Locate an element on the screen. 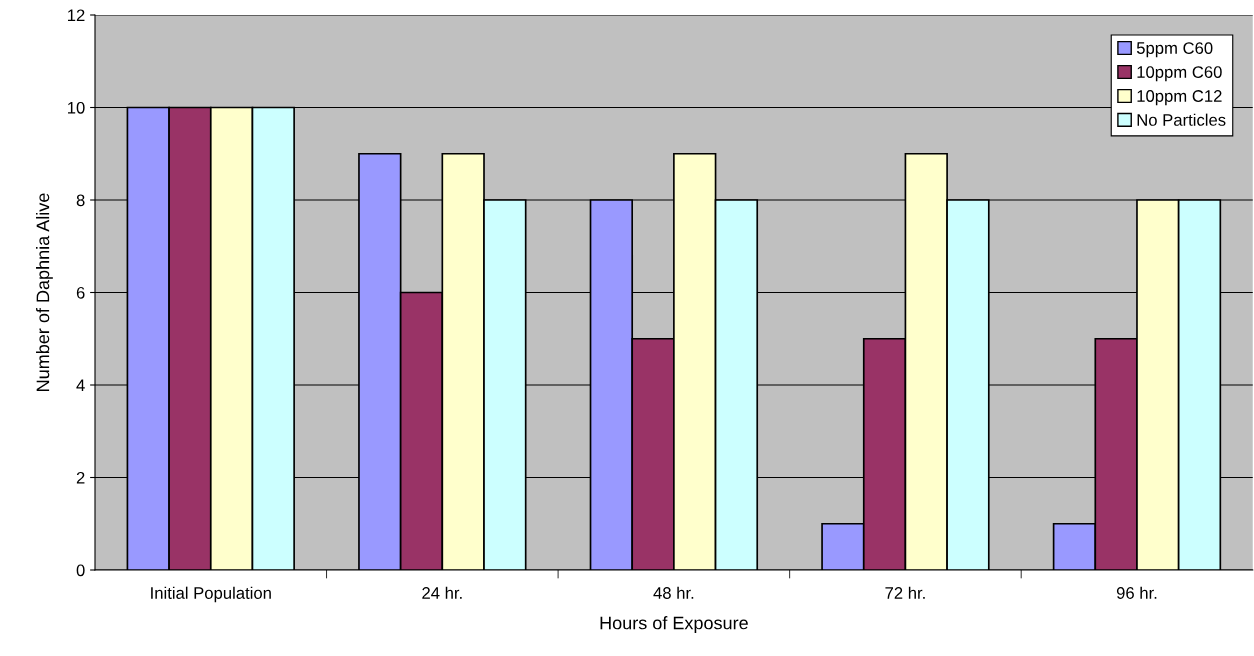 This screenshot has width=1254, height=656. x-tick-label: 48 hr. is located at coordinates (673, 592).